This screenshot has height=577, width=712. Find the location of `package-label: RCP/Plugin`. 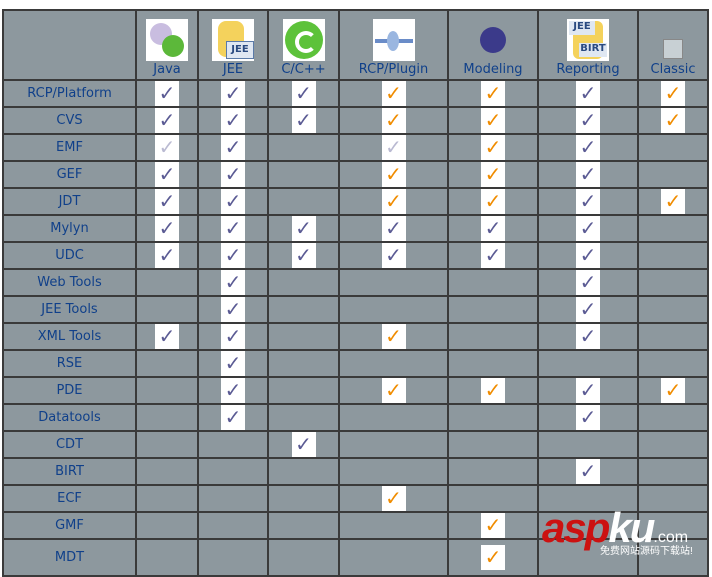

package-label: RCP/Plugin is located at coordinates (393, 69).